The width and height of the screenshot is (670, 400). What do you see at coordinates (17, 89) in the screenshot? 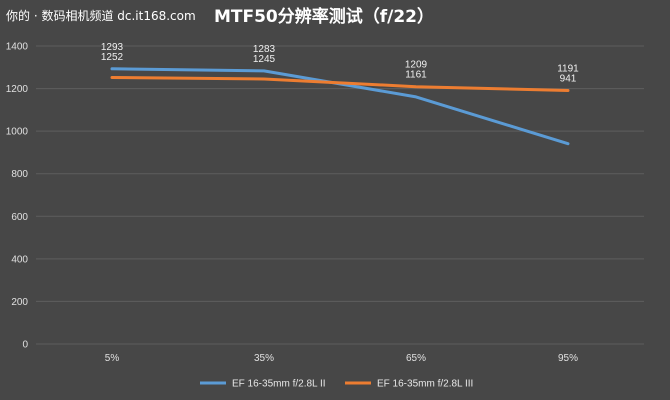
I see `y-tick-label-1200: 1200` at bounding box center [17, 89].